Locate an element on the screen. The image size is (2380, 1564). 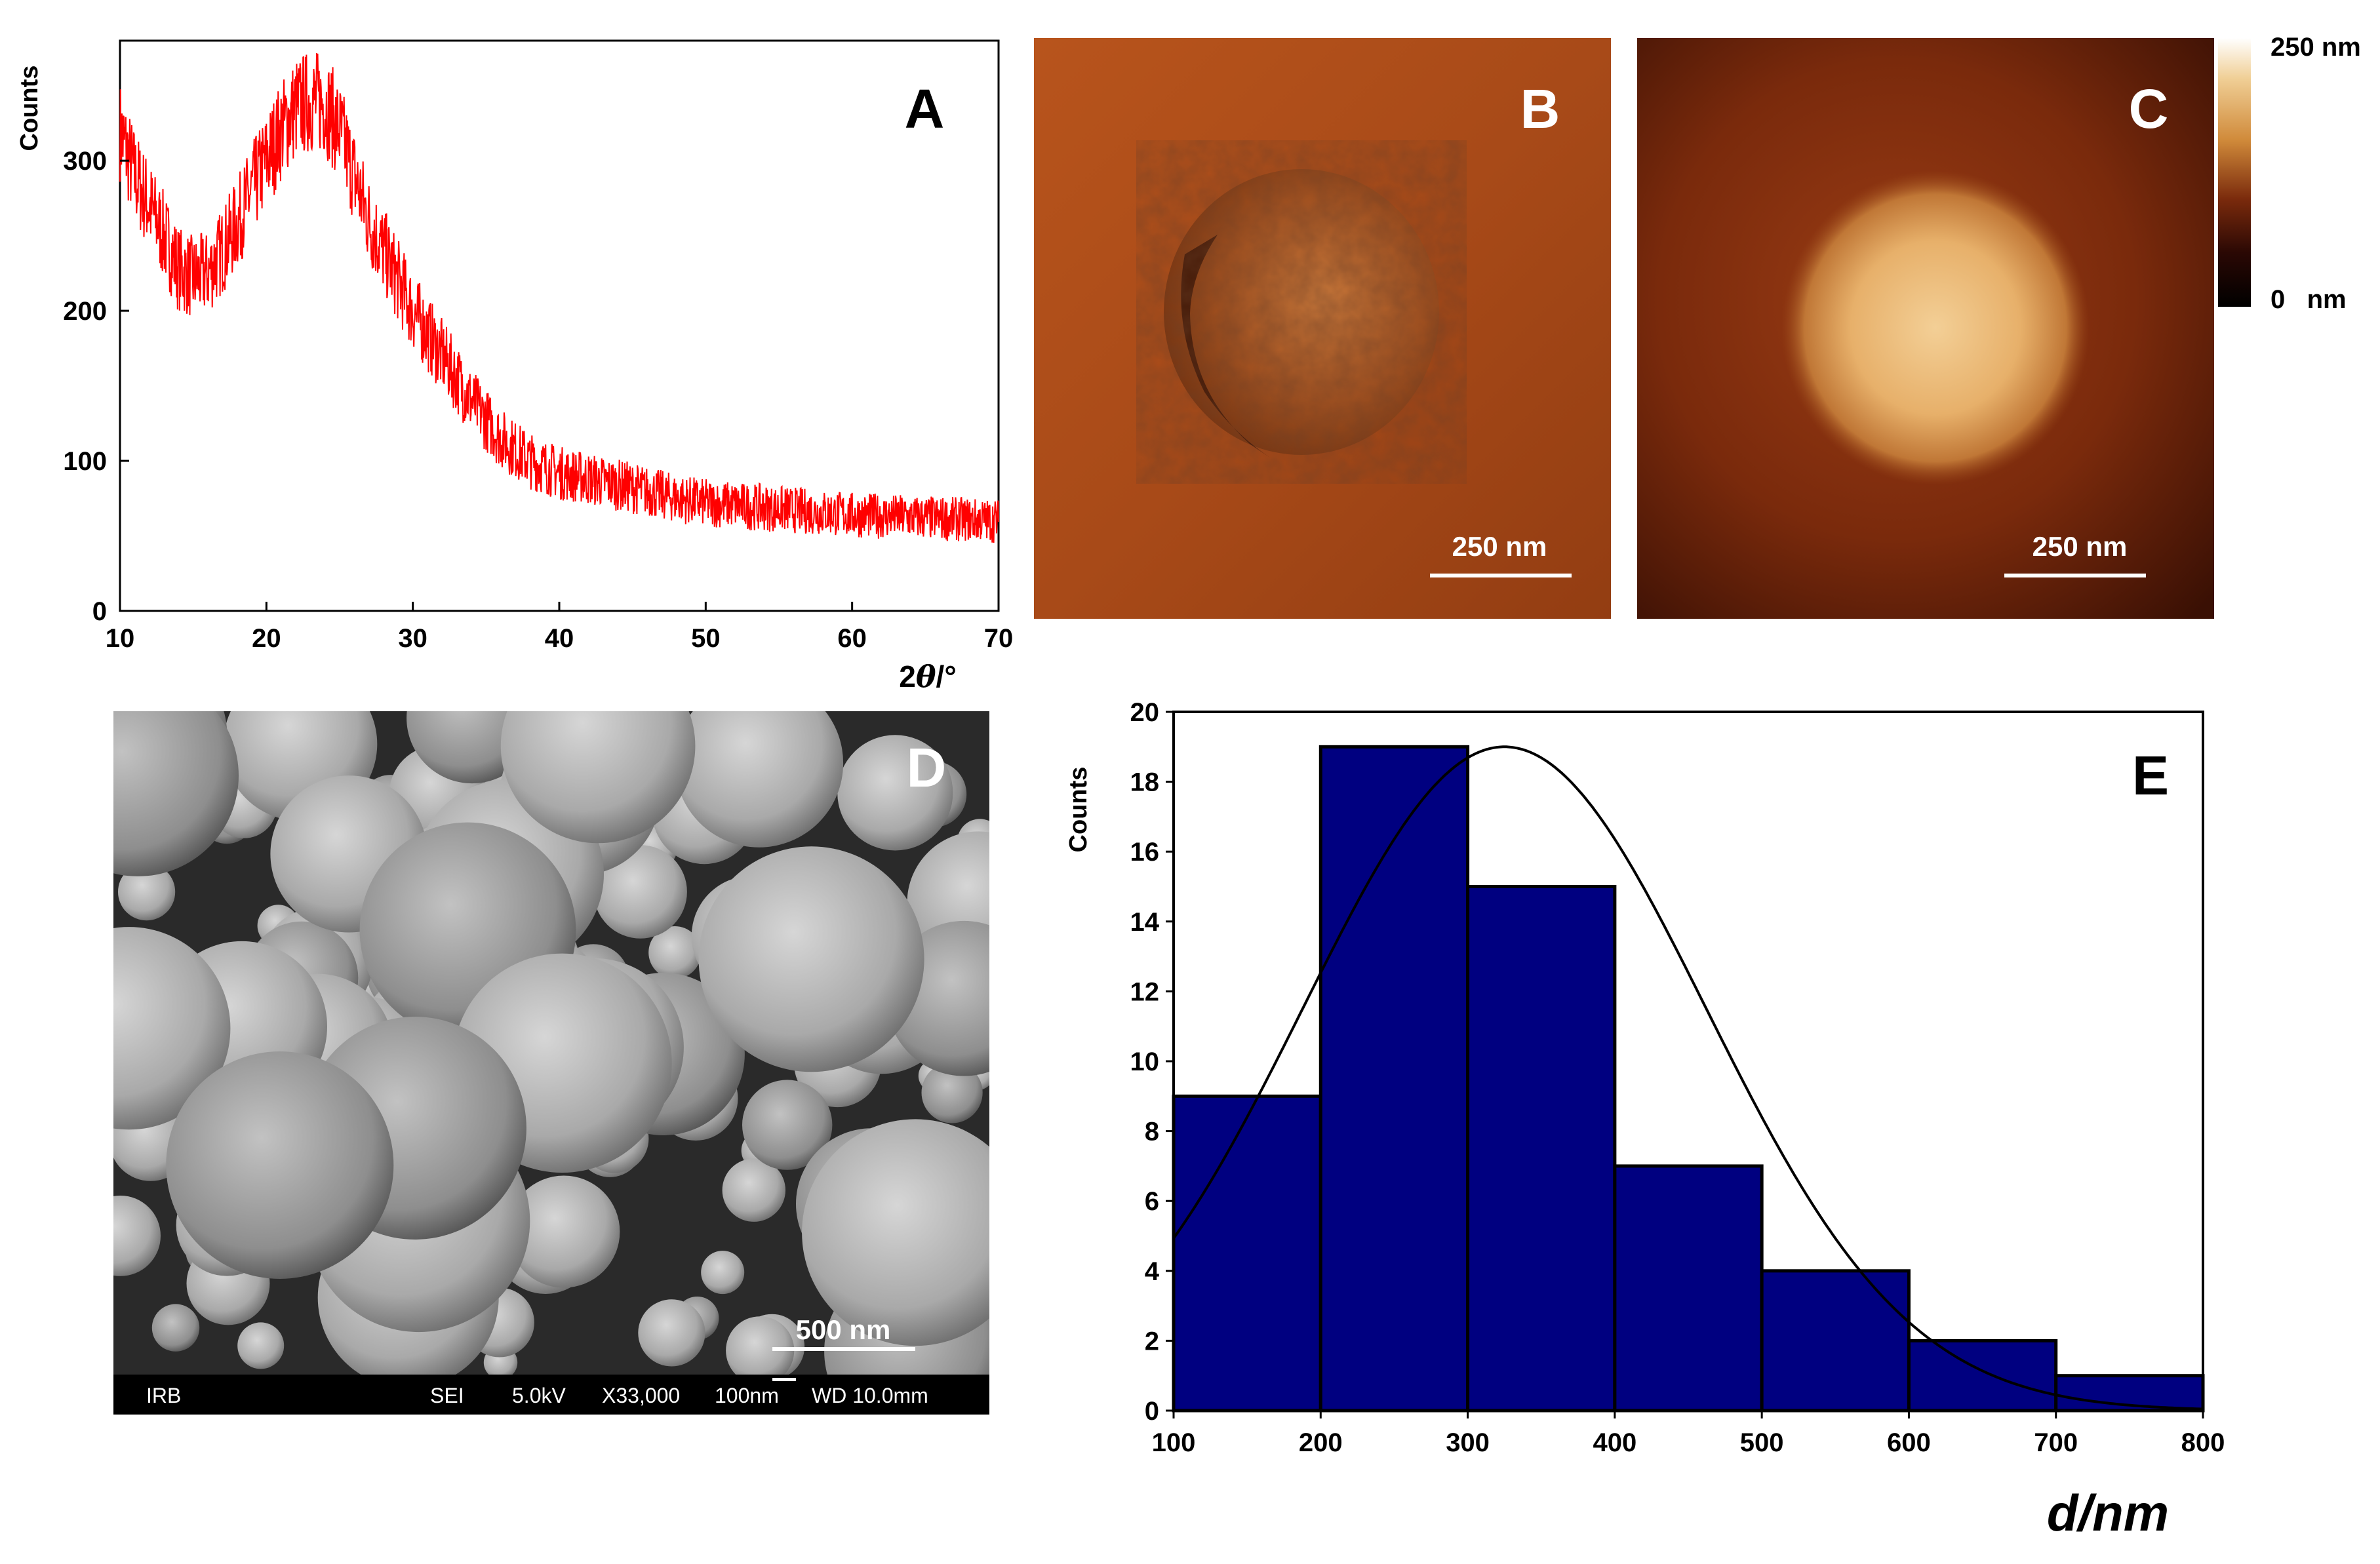
panel-b-scalebar-text: 250 nm is located at coordinates (1499, 546).